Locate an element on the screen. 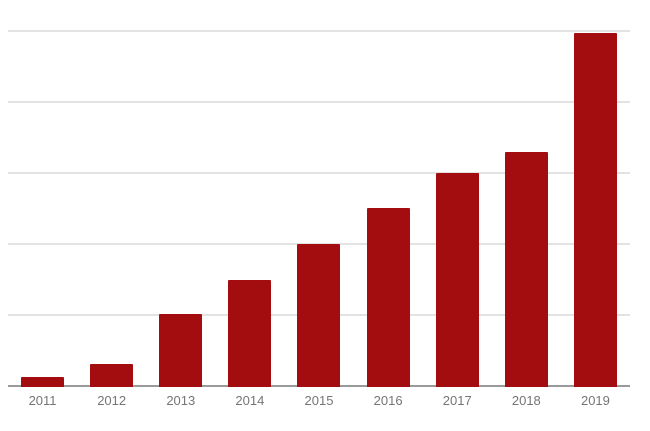 Image resolution: width=650 pixels, height=431 pixels. bar-column-2012 is located at coordinates (111, 208).